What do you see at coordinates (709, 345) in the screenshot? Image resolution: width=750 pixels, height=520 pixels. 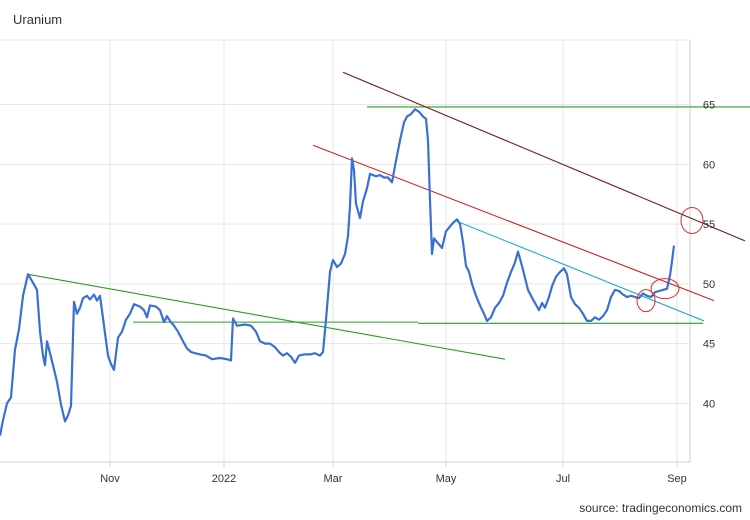 I see `y-tick-label: 45` at bounding box center [709, 345].